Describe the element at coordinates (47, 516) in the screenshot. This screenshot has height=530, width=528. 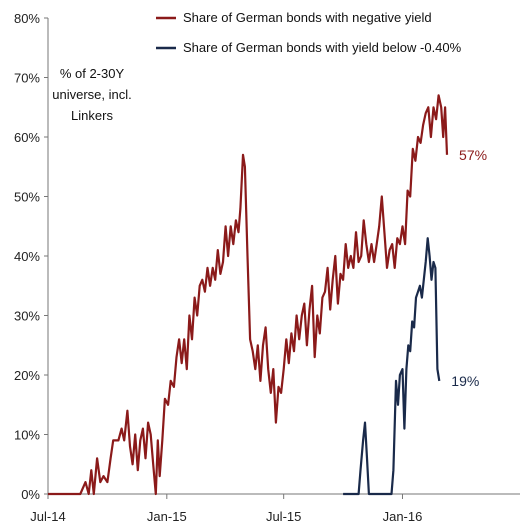
I see `x-tick-label: Jul-14` at that location.